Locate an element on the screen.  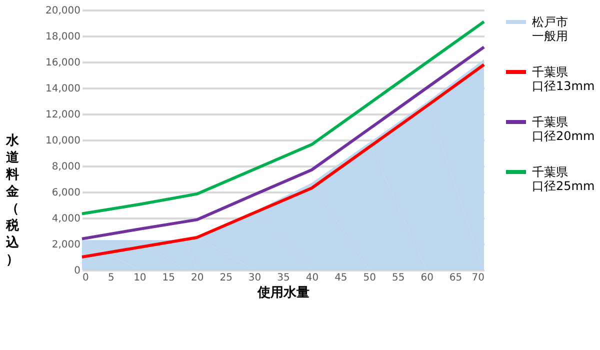
x-tick-label: 25 is located at coordinates (226, 278).